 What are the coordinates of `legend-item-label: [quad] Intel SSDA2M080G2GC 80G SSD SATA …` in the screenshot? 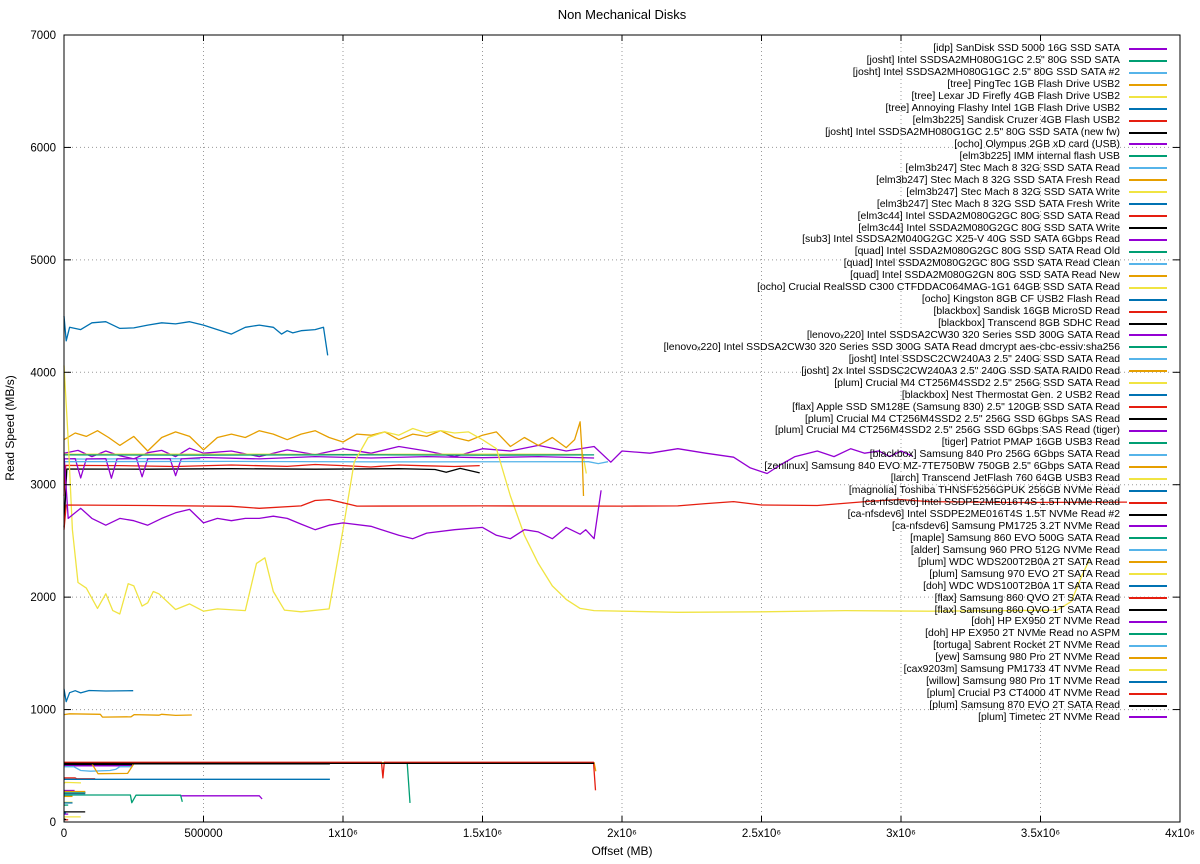 It's located at (981, 264).